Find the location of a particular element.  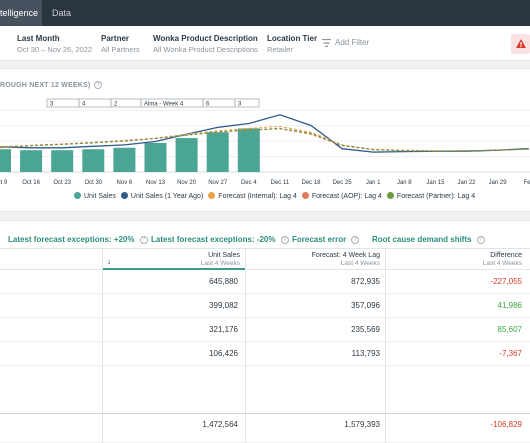

x-tick-label: Oct 23 is located at coordinates (62, 183).